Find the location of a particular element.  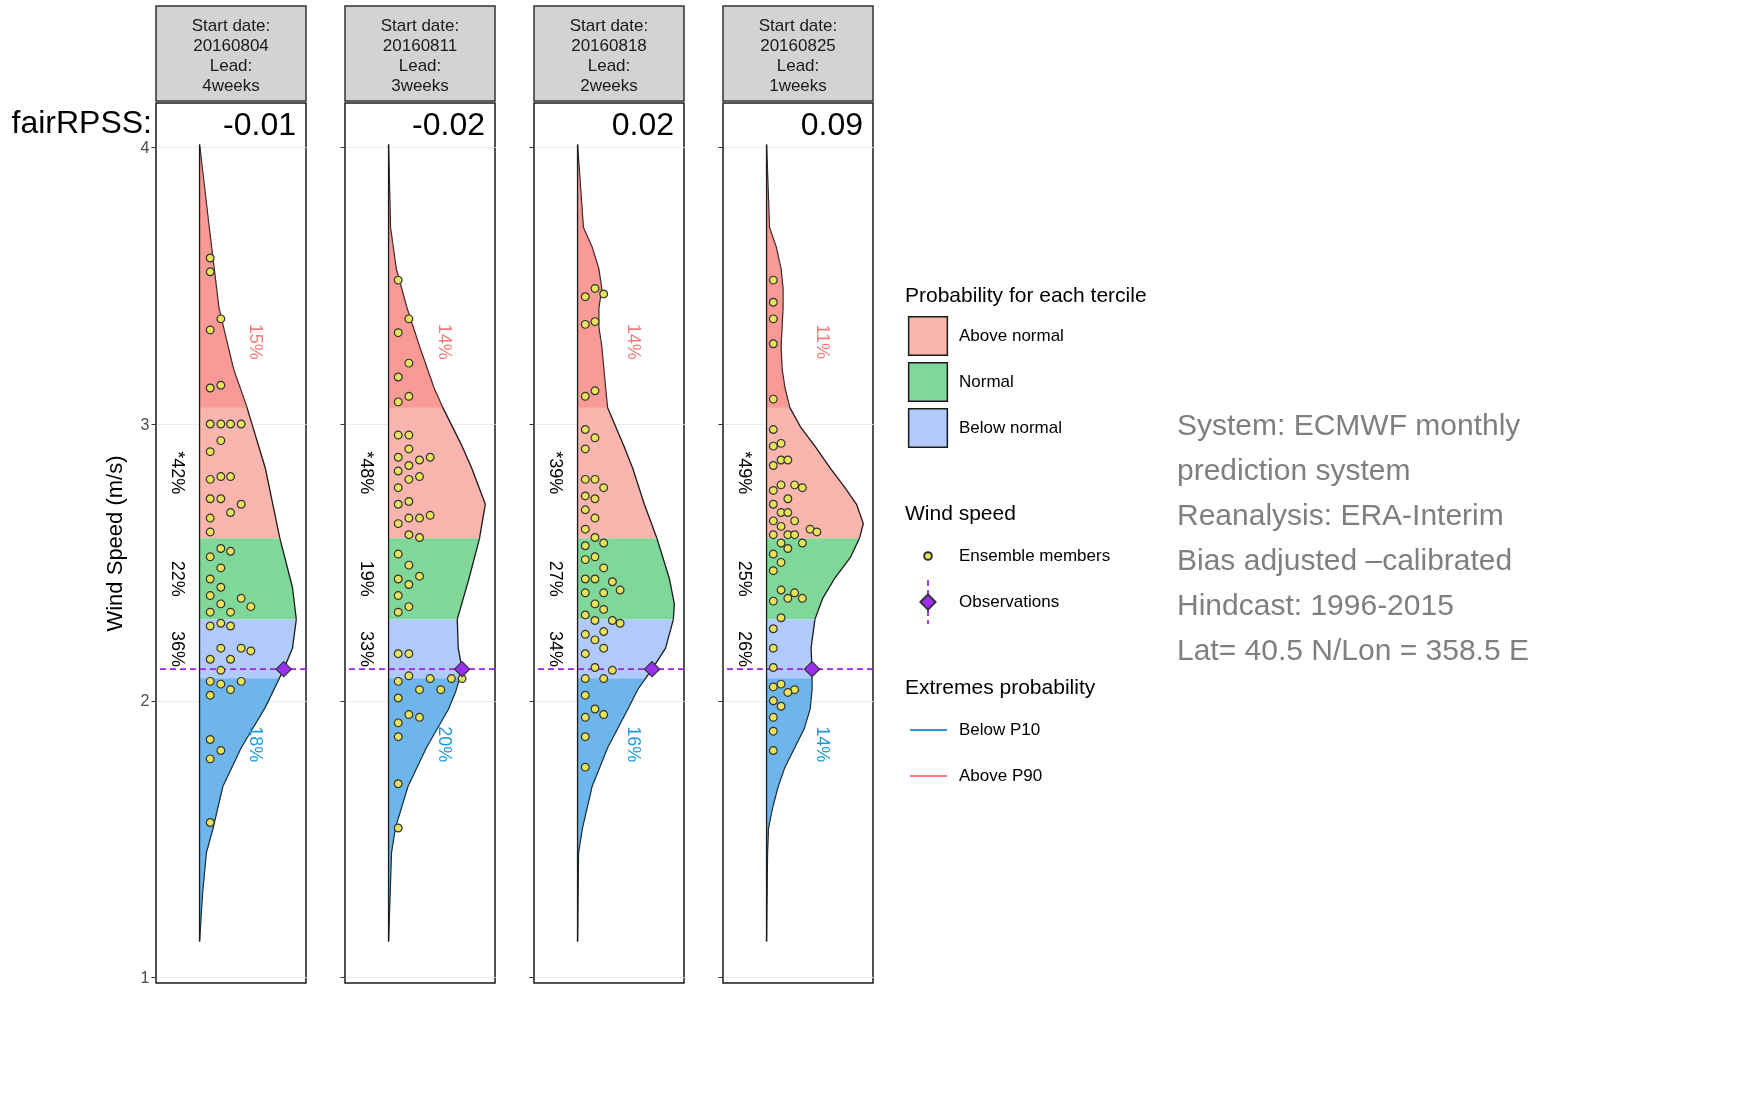

legend-label: Observations is located at coordinates (1009, 601).